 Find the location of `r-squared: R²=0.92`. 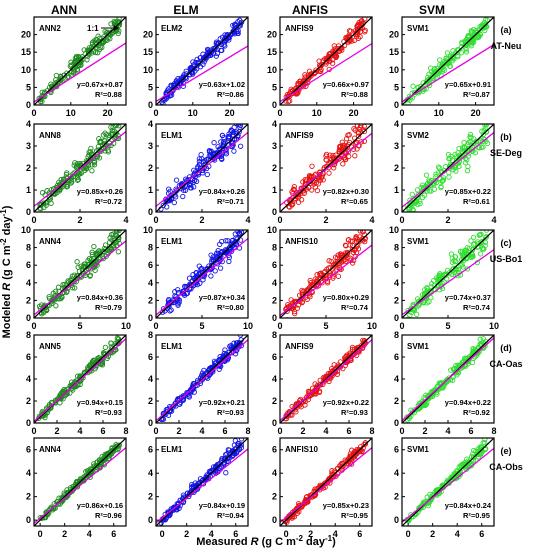

r-squared: R²=0.92 is located at coordinates (476, 412).